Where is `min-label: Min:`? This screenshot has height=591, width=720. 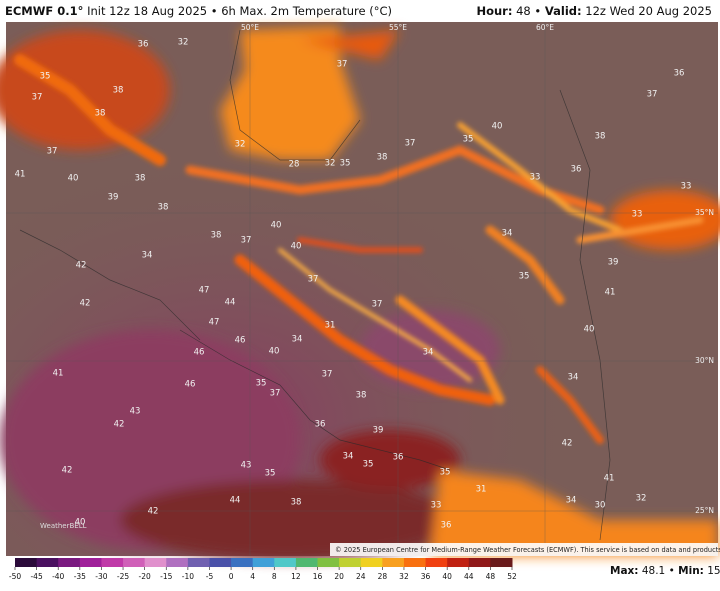 min-label: Min: is located at coordinates (691, 571).